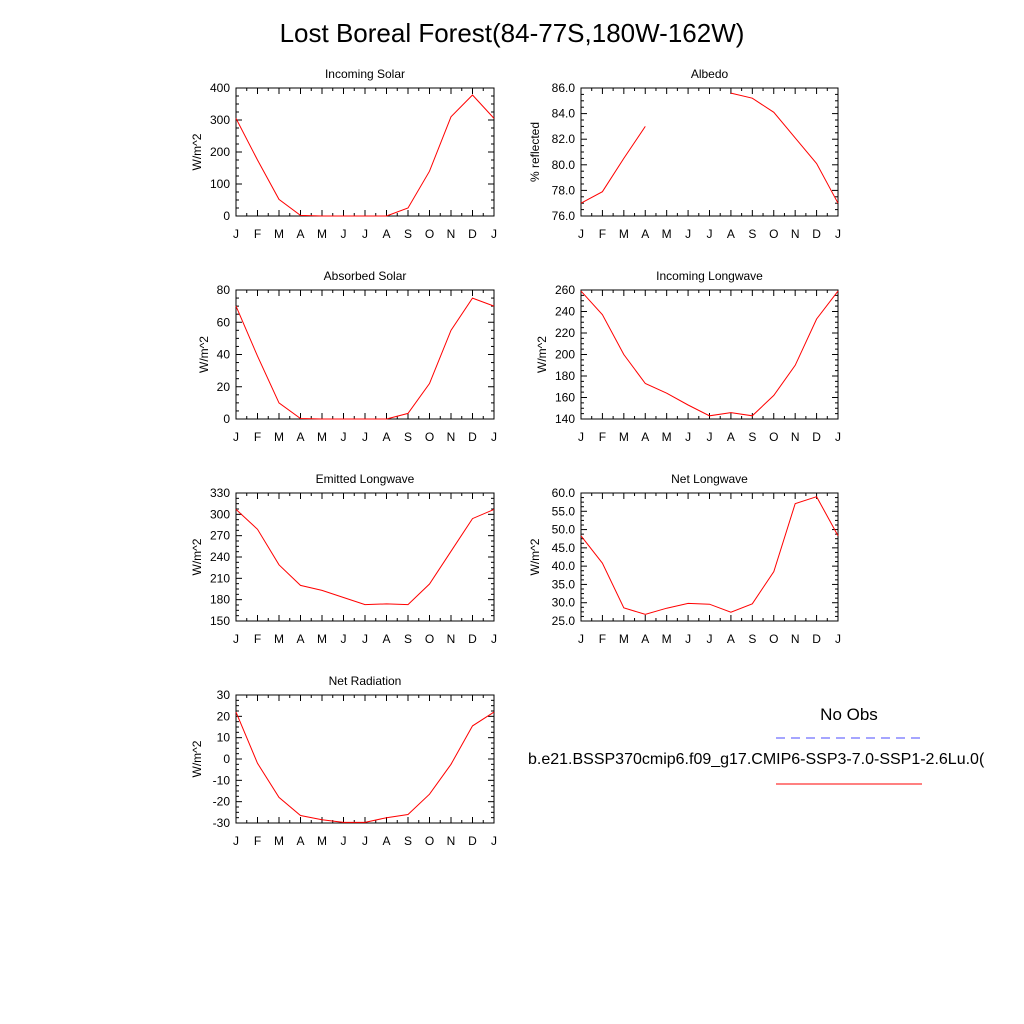 This screenshot has width=1024, height=1024. Describe the element at coordinates (222, 780) in the screenshot. I see `y-tick-label: -10` at that location.